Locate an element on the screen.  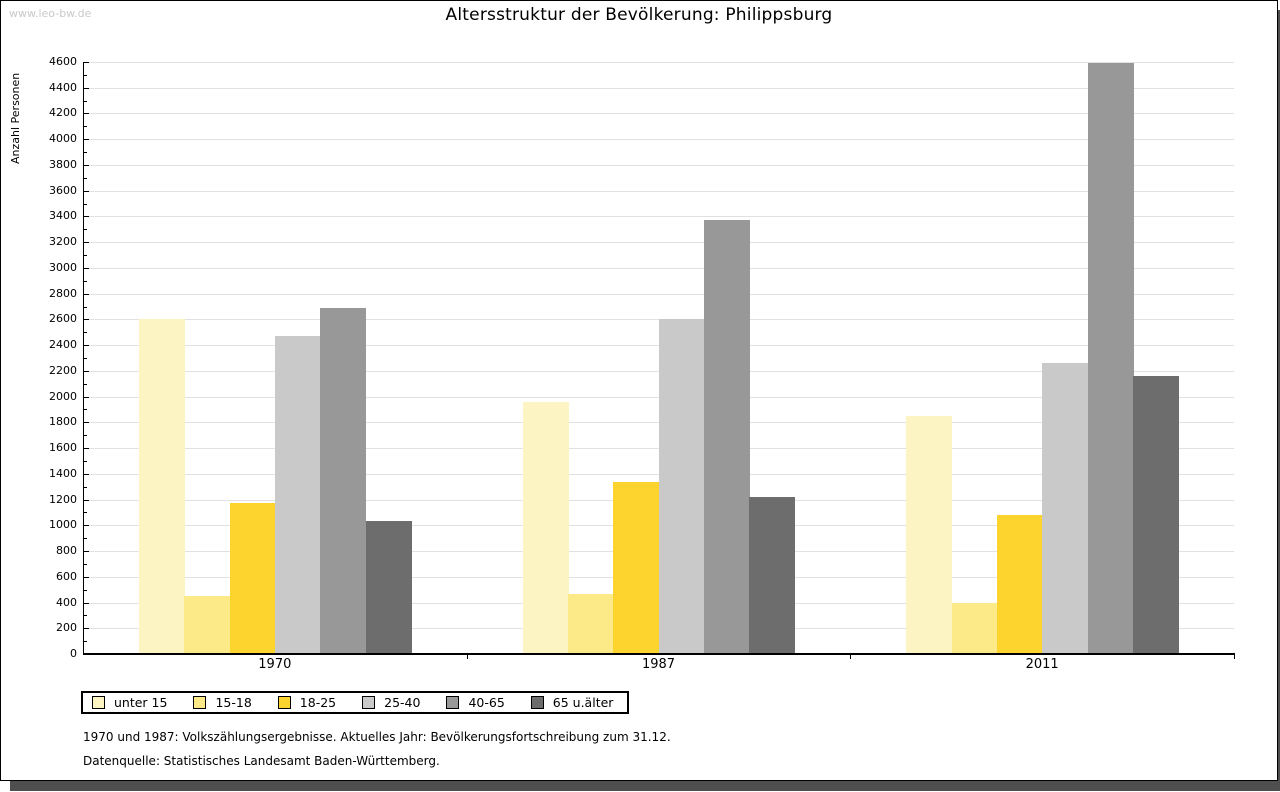
y-tick-label: 1200 is located at coordinates (63, 499).